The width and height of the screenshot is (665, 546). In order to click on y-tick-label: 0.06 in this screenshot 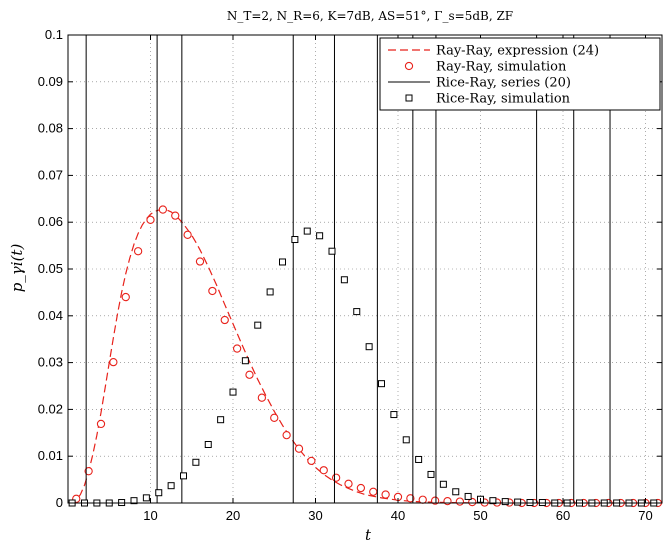, I will do `click(50, 221)`.